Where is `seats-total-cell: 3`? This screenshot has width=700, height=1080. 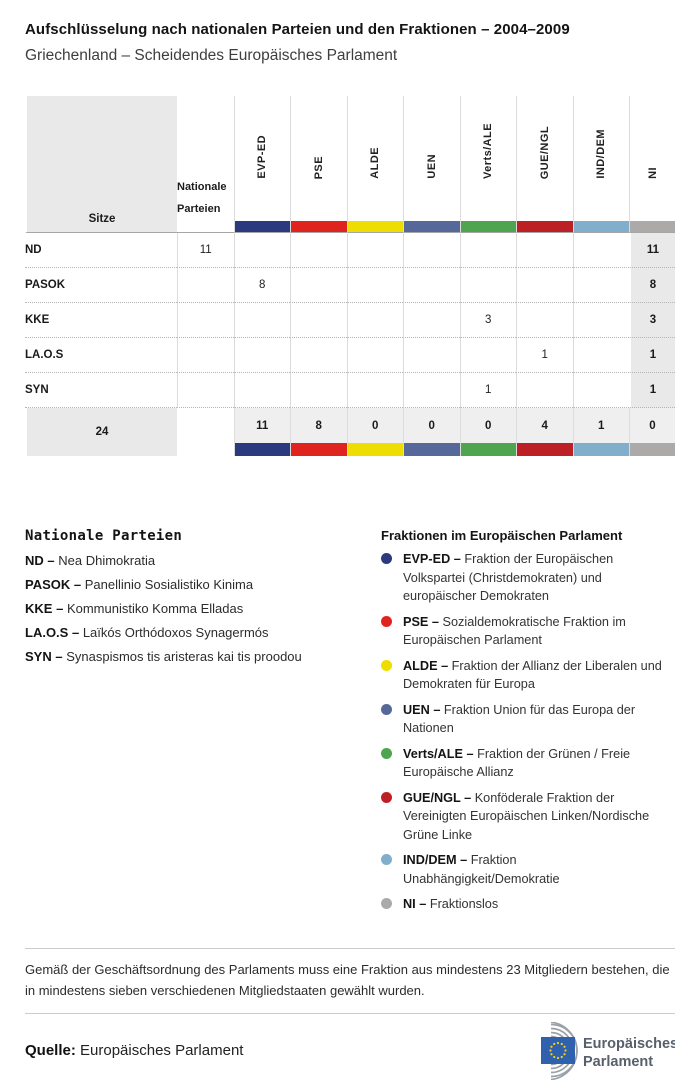 seats-total-cell: 3 is located at coordinates (652, 320).